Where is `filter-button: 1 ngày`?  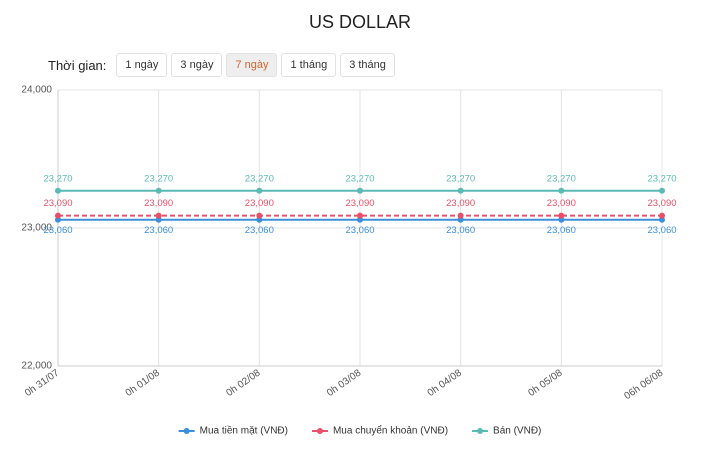
filter-button: 1 ngày is located at coordinates (142, 65).